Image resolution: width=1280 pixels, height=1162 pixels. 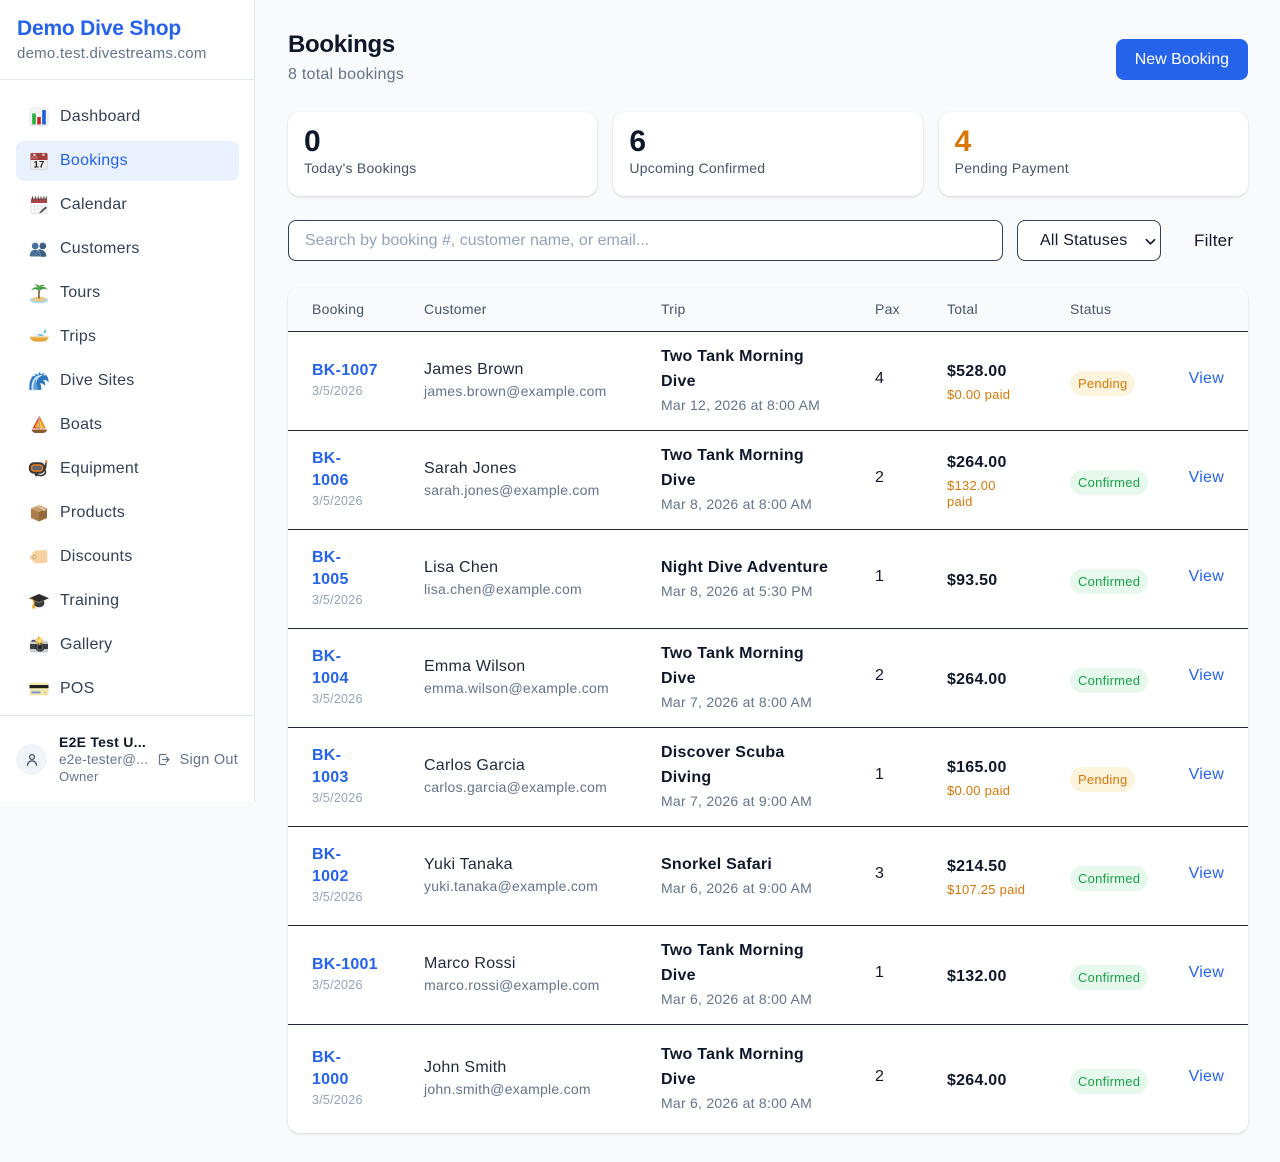 I want to click on svg-text: JUL, so click(x=35, y=157).